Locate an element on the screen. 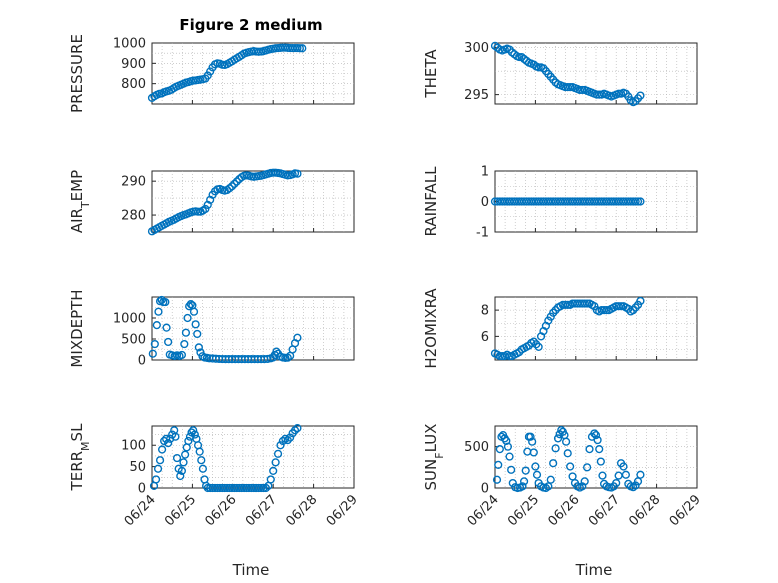  x-tick-label: 06/26 is located at coordinates (221, 510).